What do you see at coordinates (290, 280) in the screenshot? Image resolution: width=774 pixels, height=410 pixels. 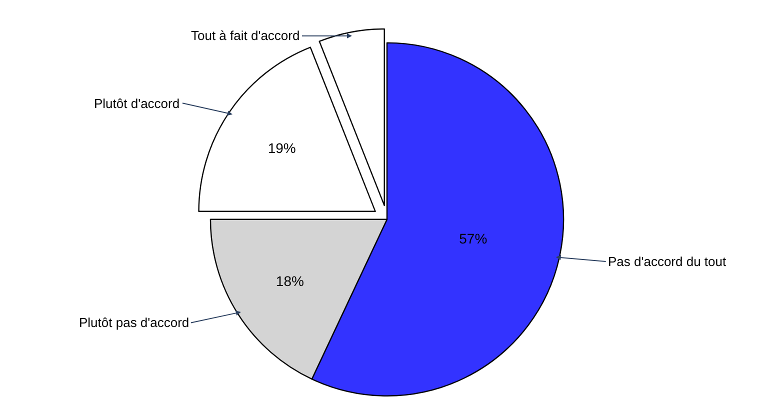 I see `data-label: 18%` at bounding box center [290, 280].